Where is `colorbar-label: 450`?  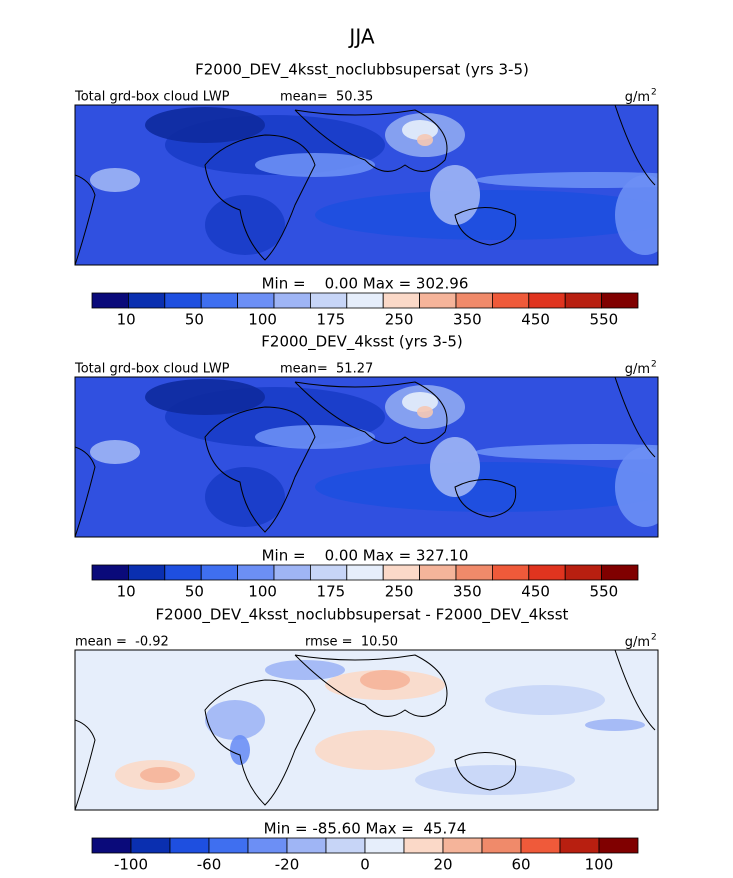
colorbar-label: 450 is located at coordinates (535, 320).